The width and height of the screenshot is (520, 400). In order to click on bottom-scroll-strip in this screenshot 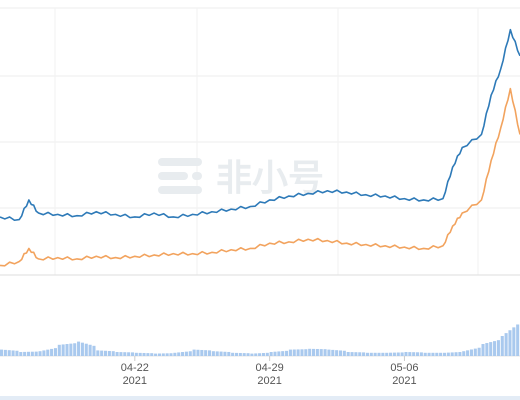, I will do `click(260, 398)`.